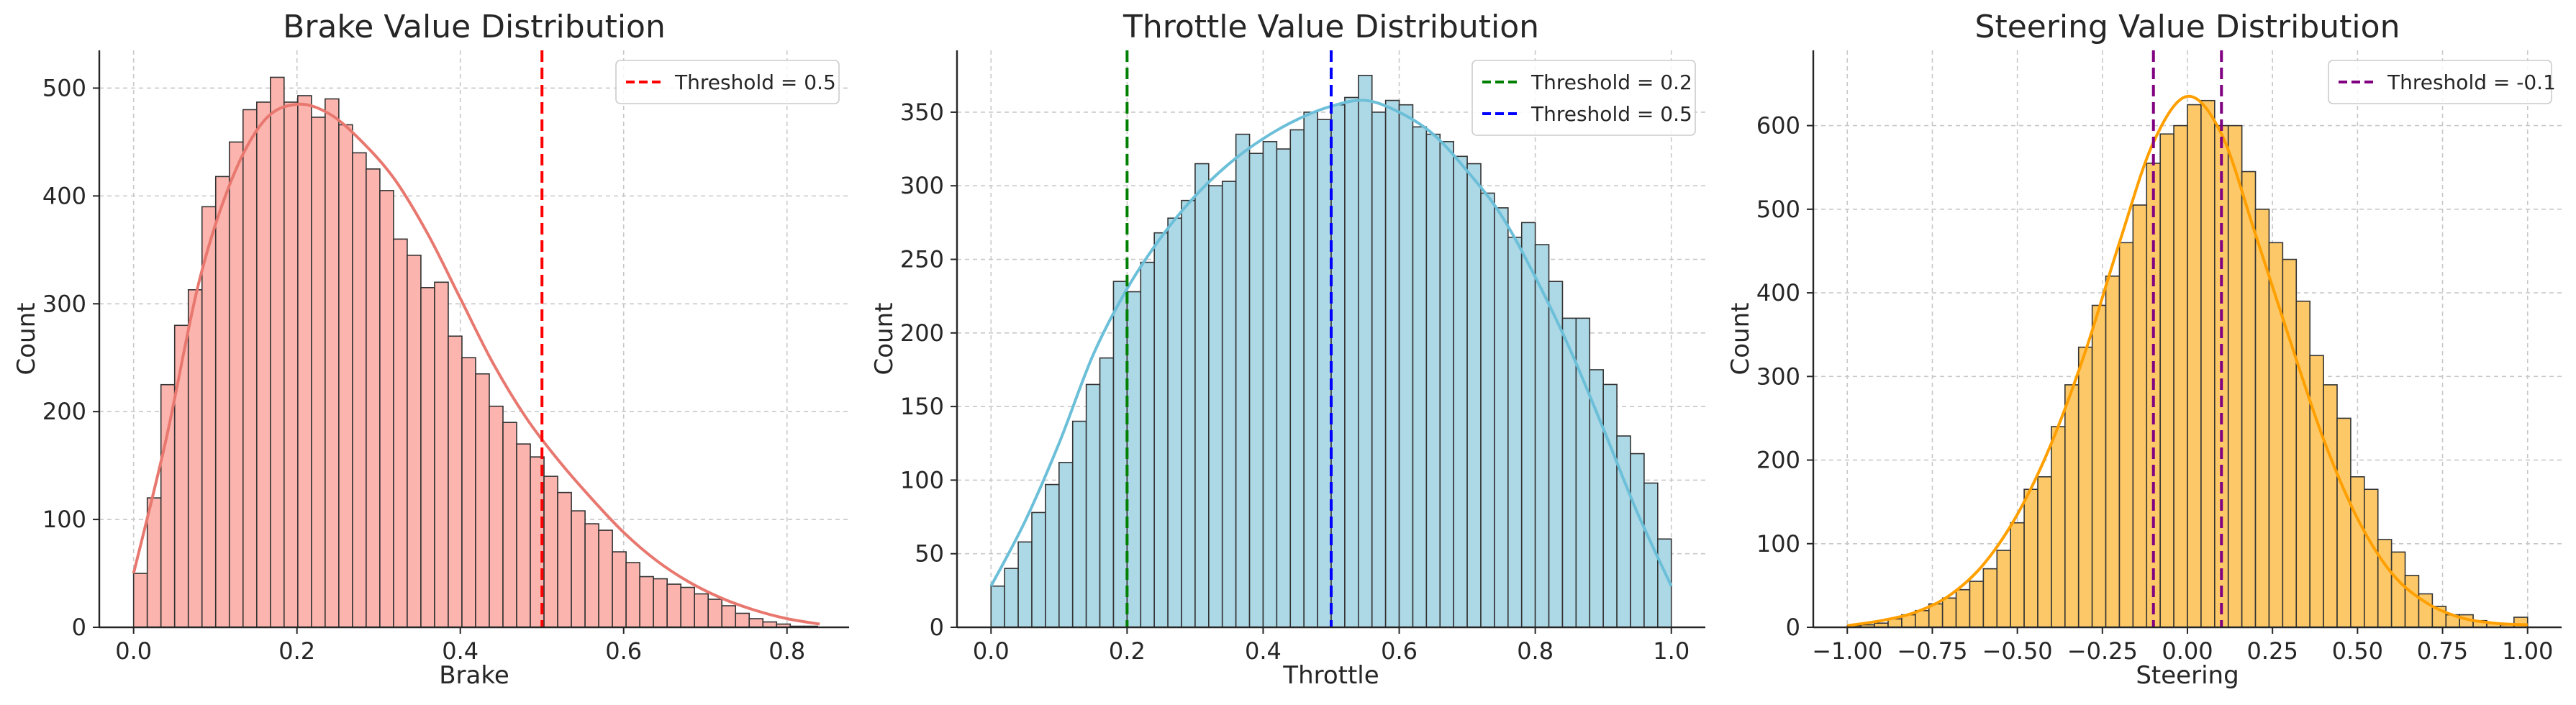 The image size is (2576, 705). I want to click on steering-ytick-label-0: 0, so click(1793, 627).